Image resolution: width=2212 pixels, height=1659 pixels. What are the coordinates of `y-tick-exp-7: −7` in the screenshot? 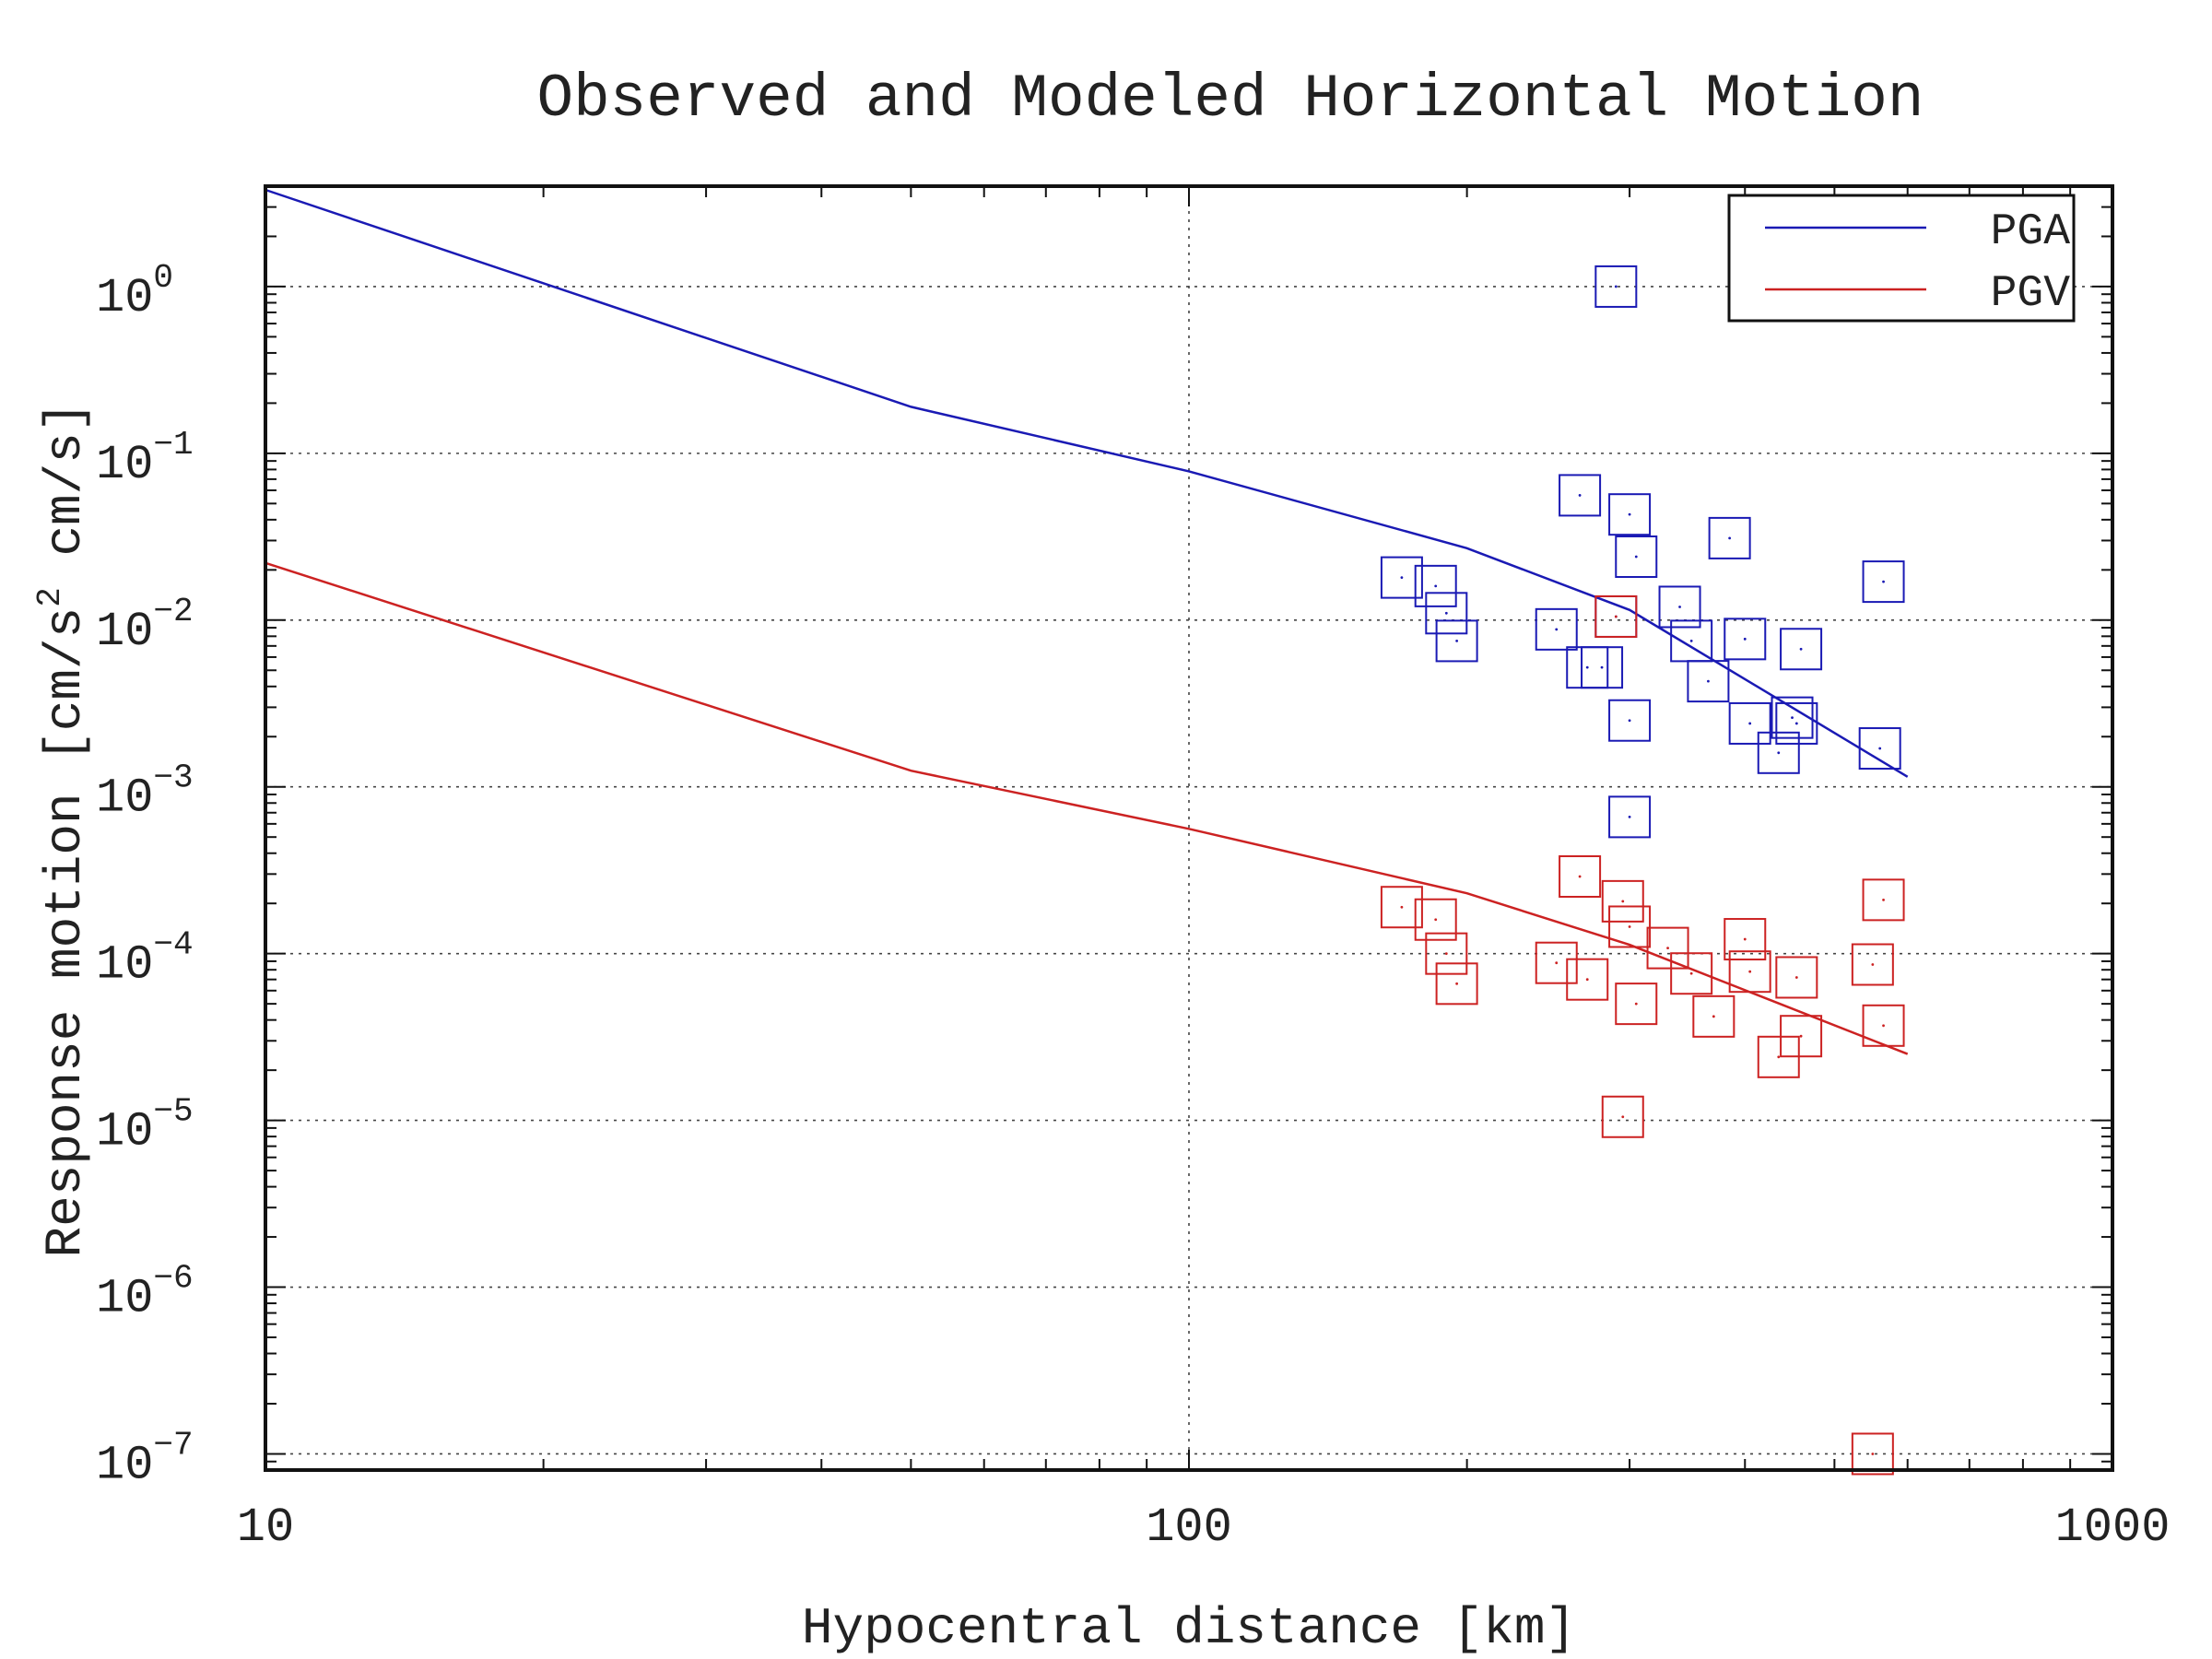 It's located at (173, 1445).